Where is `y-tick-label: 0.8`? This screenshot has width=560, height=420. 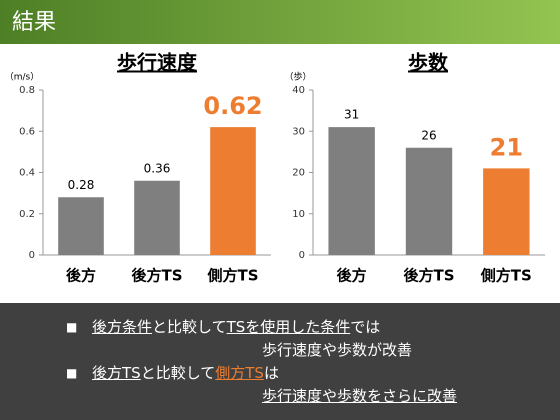 y-tick-label: 0.8 is located at coordinates (27, 90).